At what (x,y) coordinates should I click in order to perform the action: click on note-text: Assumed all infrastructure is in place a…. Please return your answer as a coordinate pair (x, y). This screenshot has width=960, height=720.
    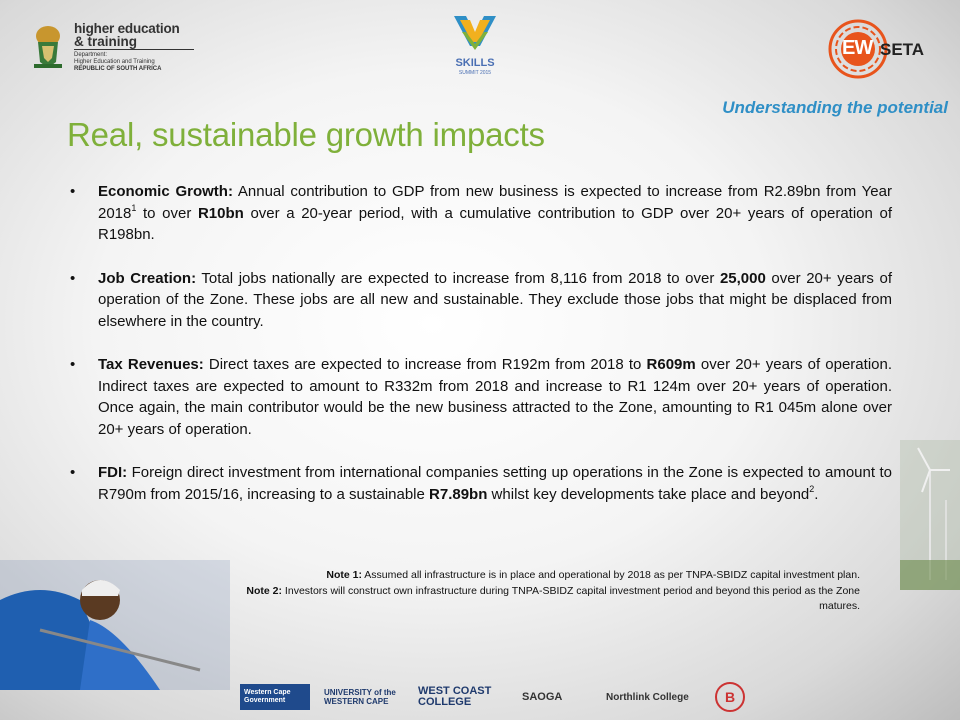
    Looking at the image, I should click on (610, 575).